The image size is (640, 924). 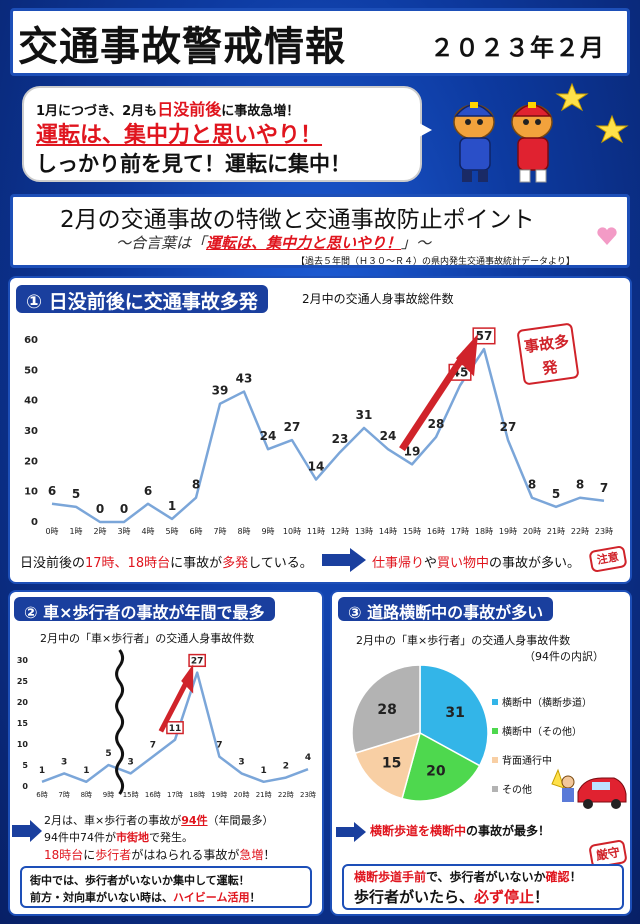 I want to click on x-tick-label: 1時, so click(x=75, y=531).